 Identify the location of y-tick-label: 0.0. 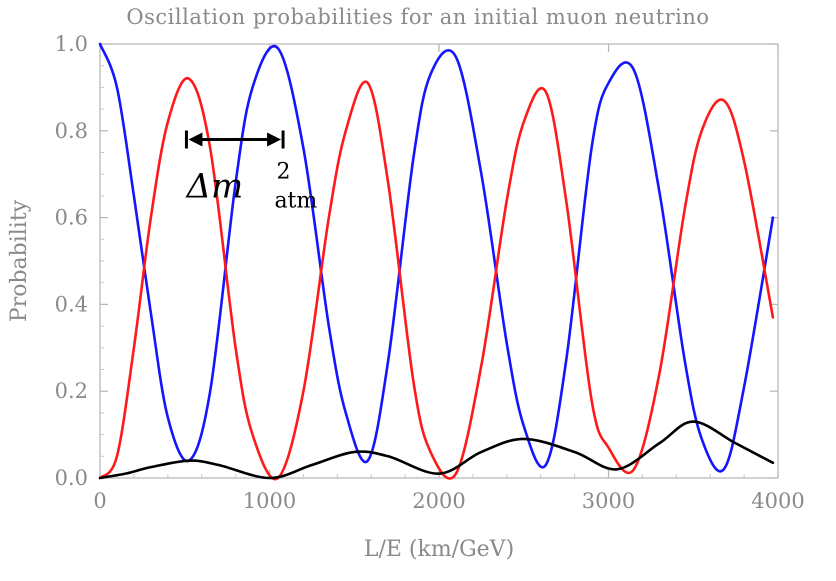
(71, 478).